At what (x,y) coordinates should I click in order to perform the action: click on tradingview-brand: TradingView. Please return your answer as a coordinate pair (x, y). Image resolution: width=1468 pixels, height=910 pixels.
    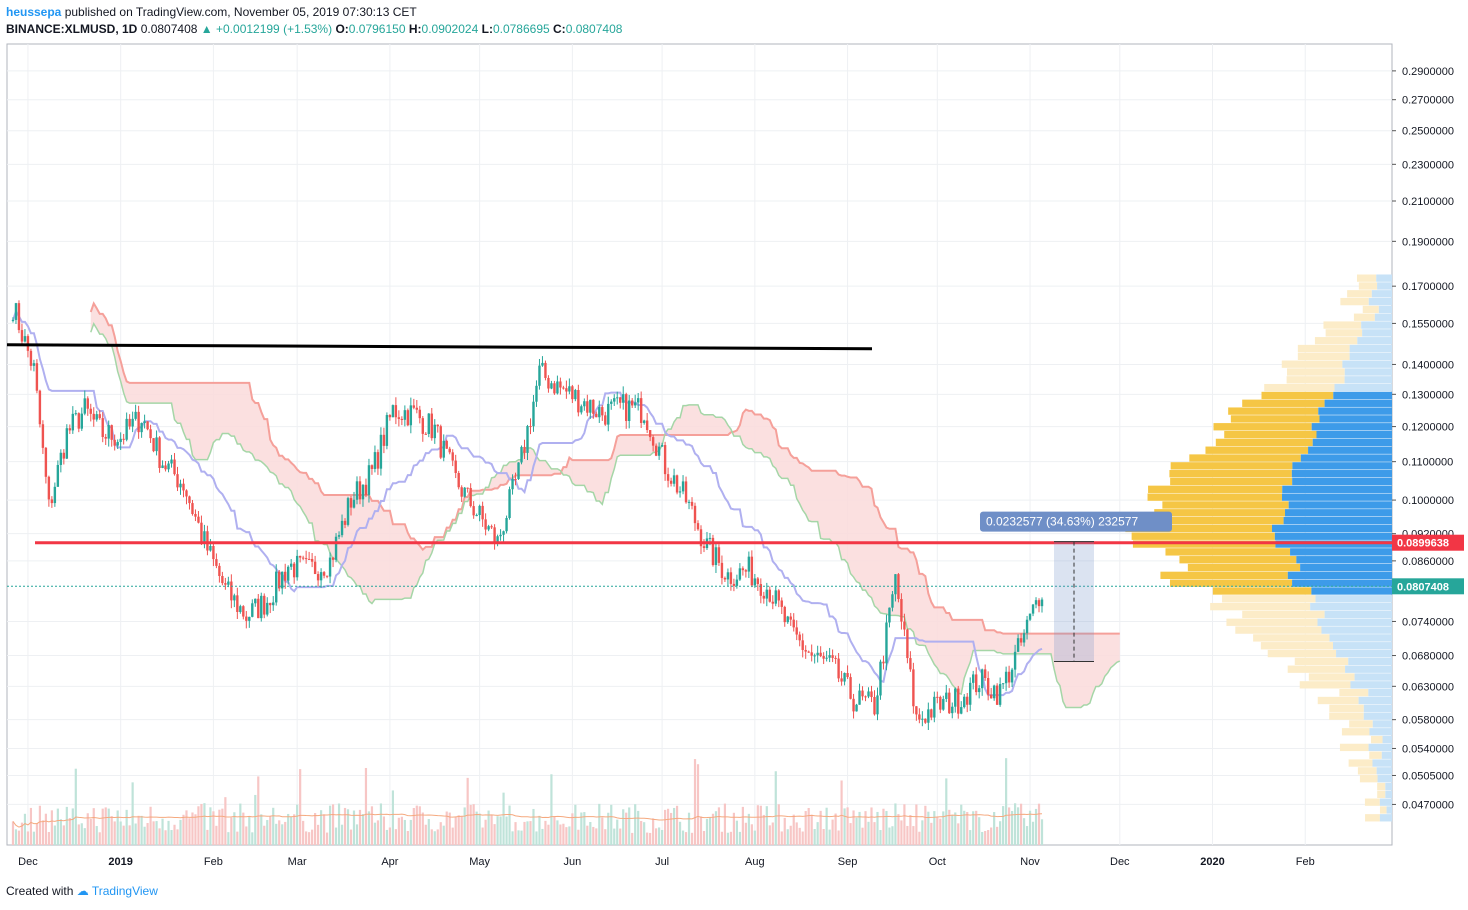
    Looking at the image, I should click on (124, 891).